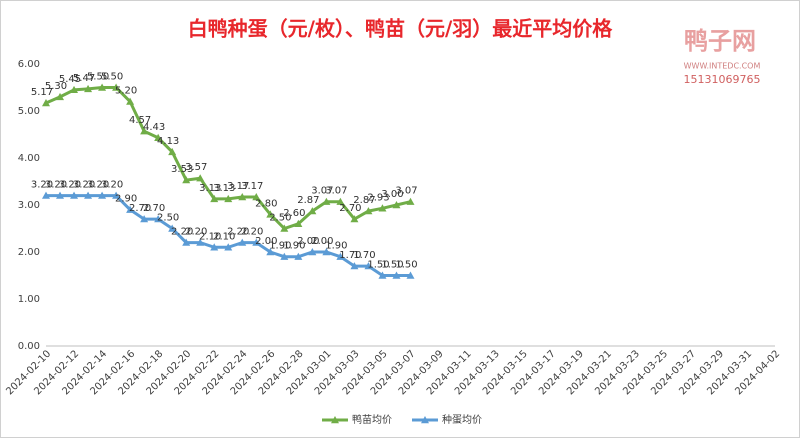 This screenshot has height=438, width=800. What do you see at coordinates (182, 169) in the screenshot?
I see `data-label: 3.53` at bounding box center [182, 169].